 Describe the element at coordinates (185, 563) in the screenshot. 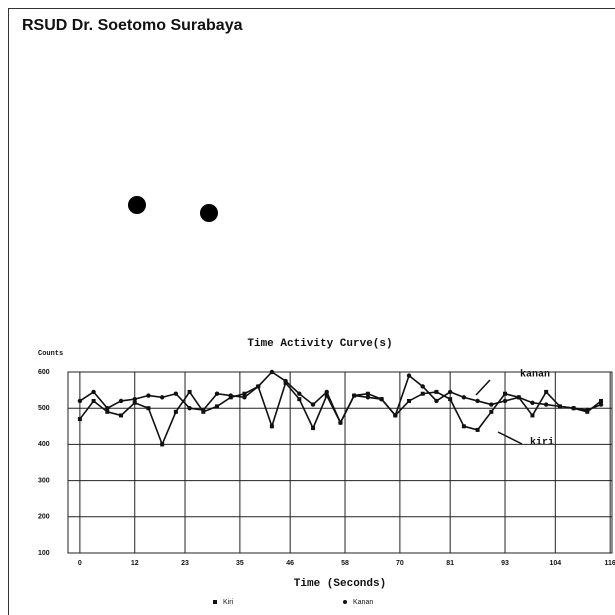

I see `x-tick-label: 23` at that location.